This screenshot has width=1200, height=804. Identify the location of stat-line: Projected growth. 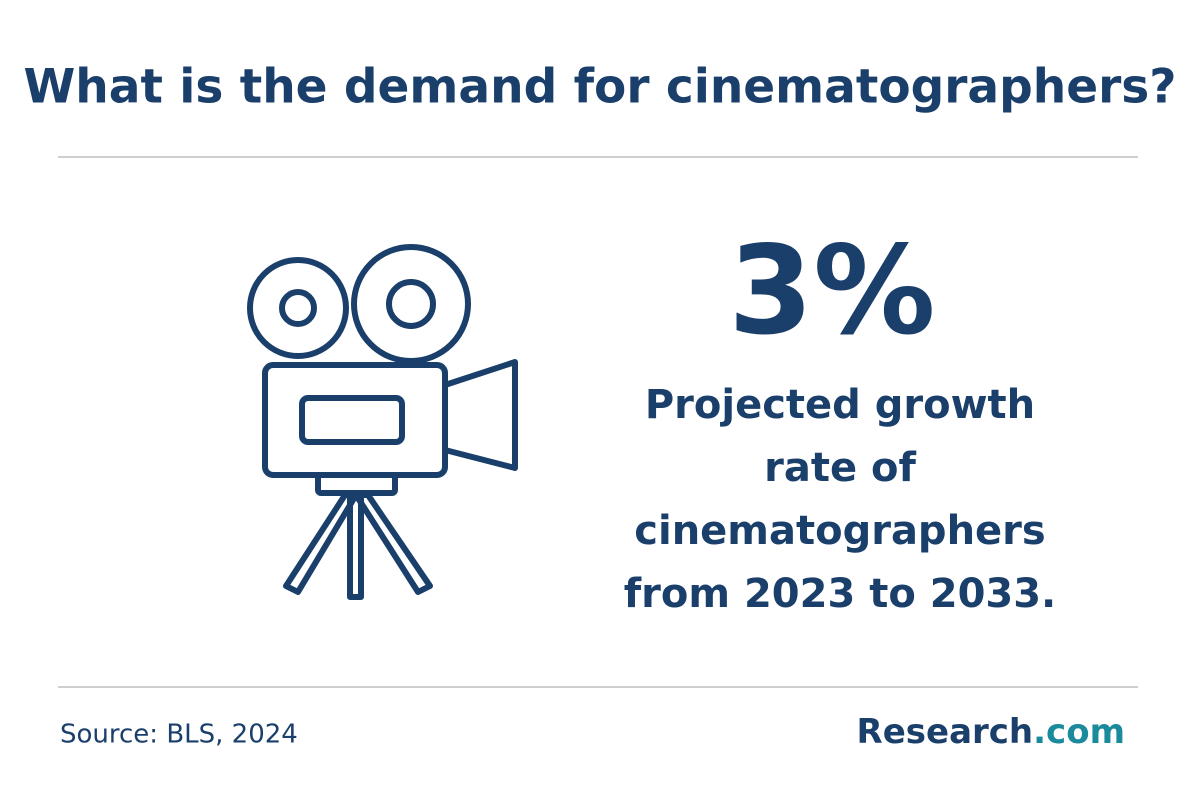
(840, 405).